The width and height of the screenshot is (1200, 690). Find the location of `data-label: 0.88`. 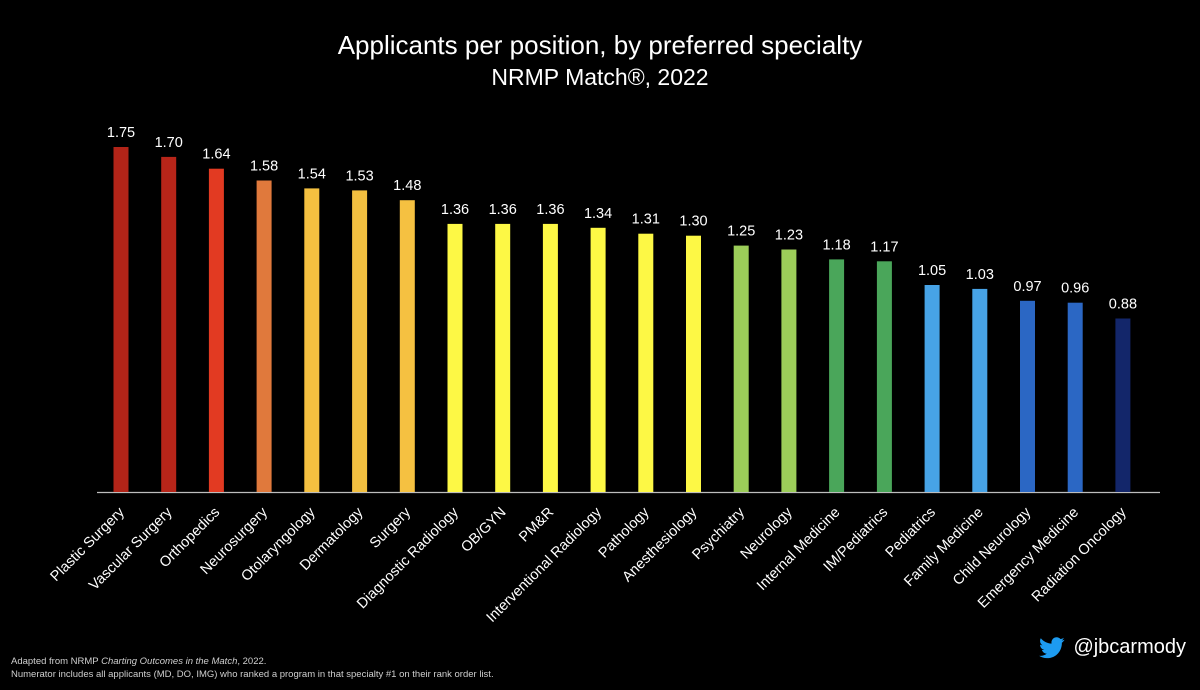

data-label: 0.88 is located at coordinates (1123, 305).